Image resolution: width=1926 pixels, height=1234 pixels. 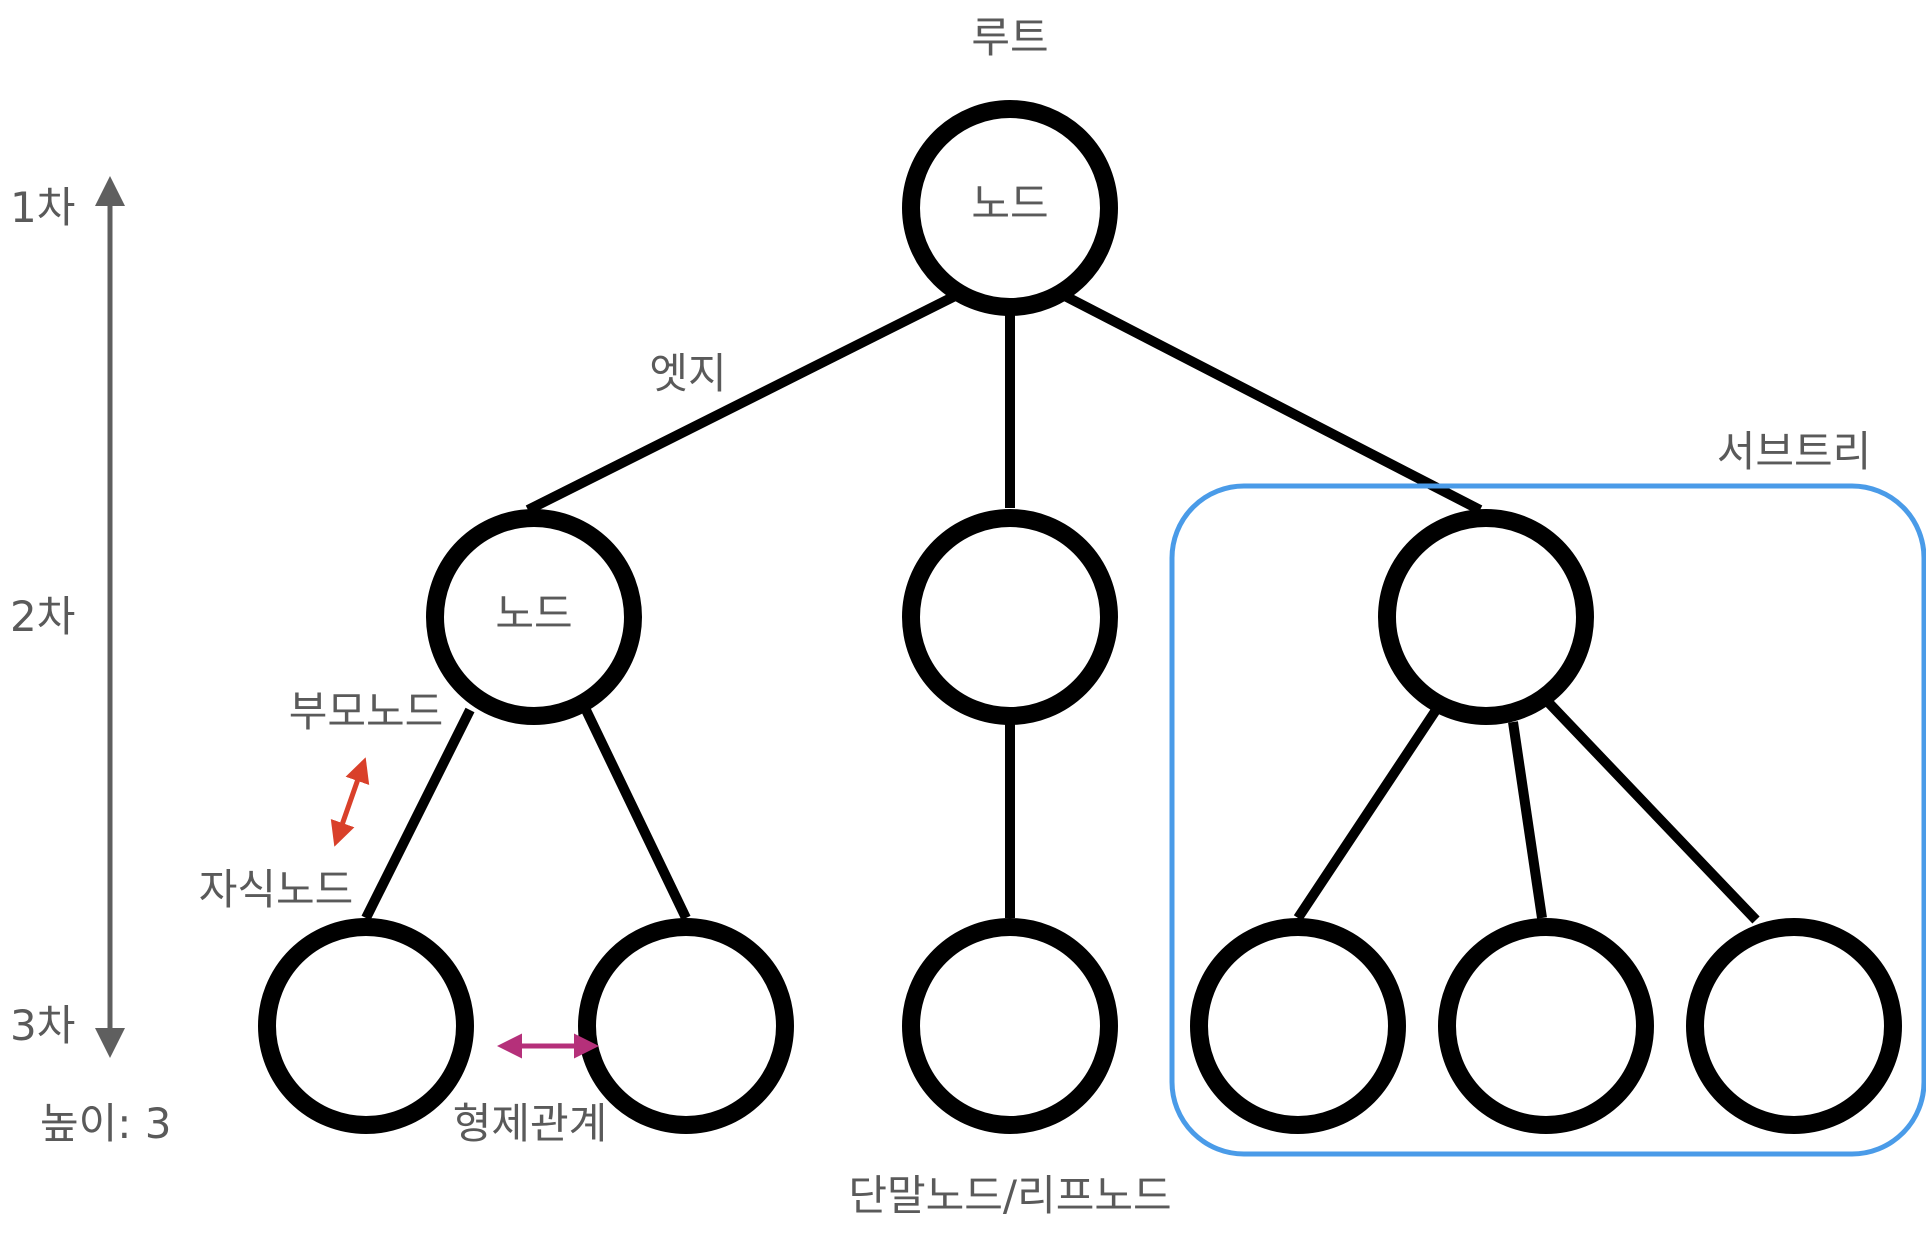 What do you see at coordinates (43, 616) in the screenshot?
I see `level-2-label: 2차` at bounding box center [43, 616].